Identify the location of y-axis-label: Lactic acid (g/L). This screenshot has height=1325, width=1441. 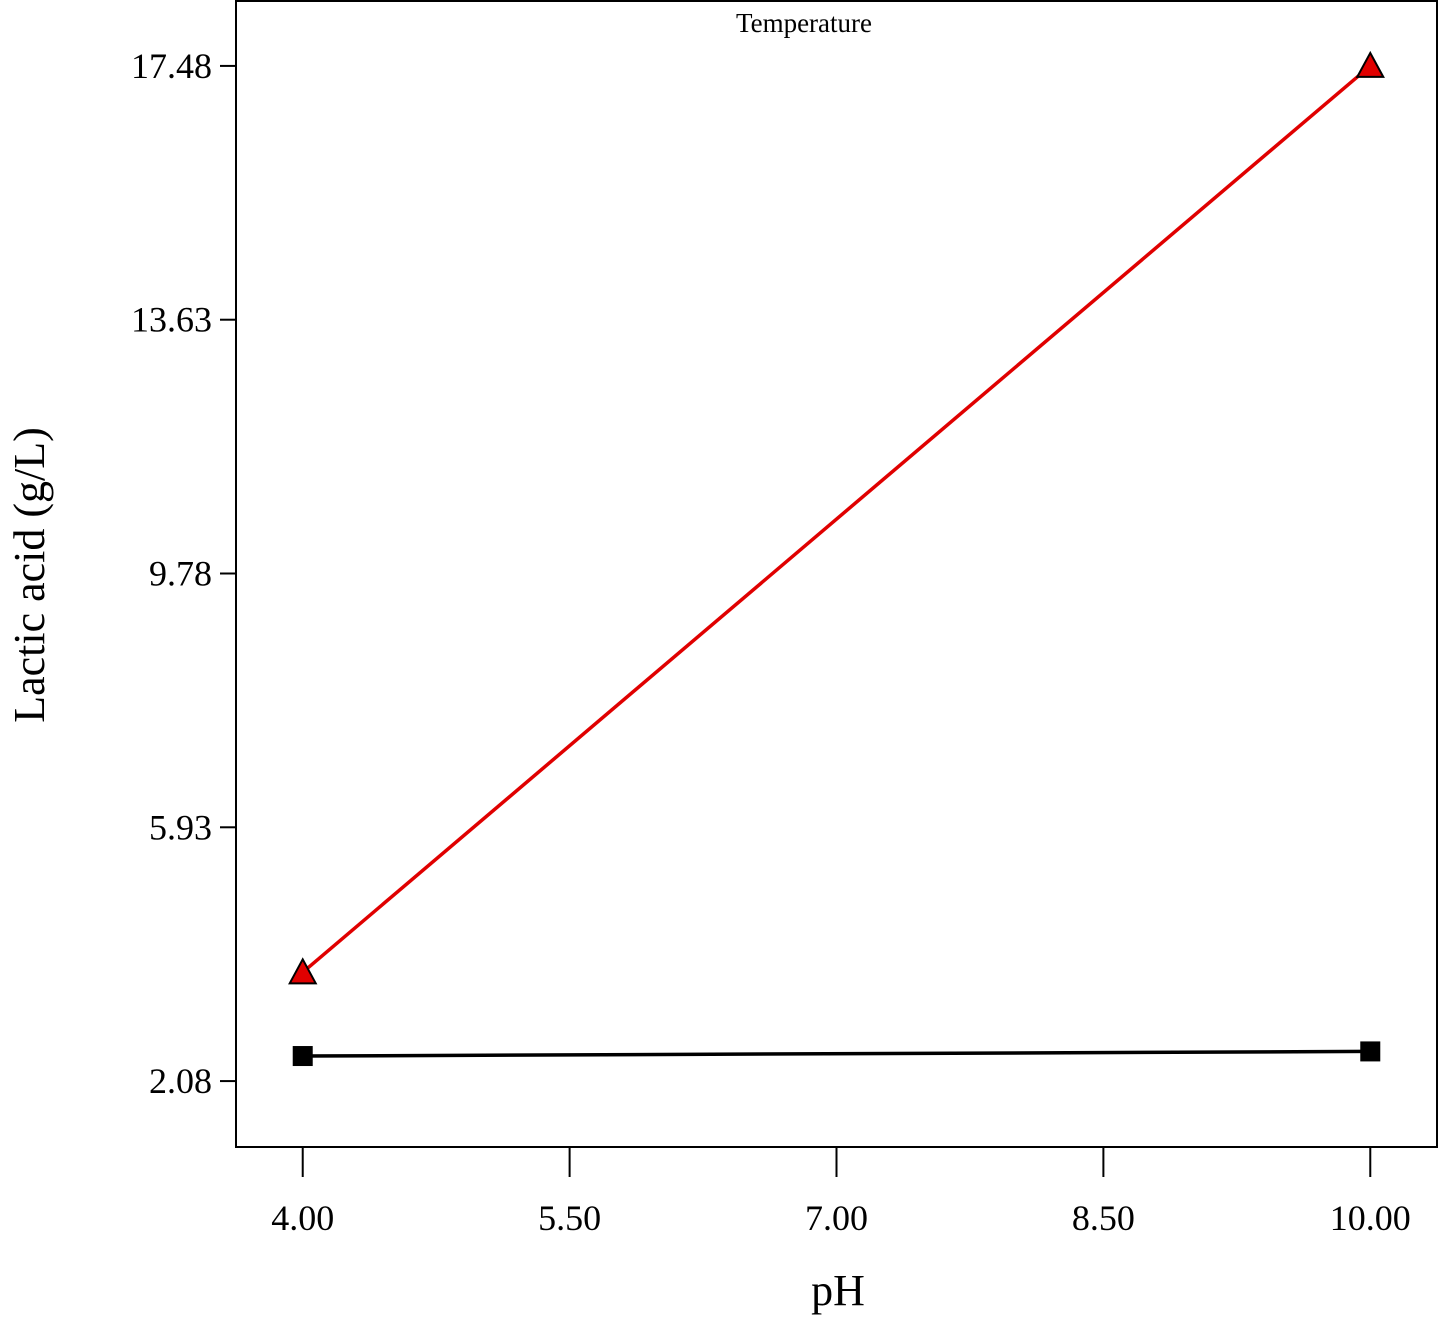
(29, 575).